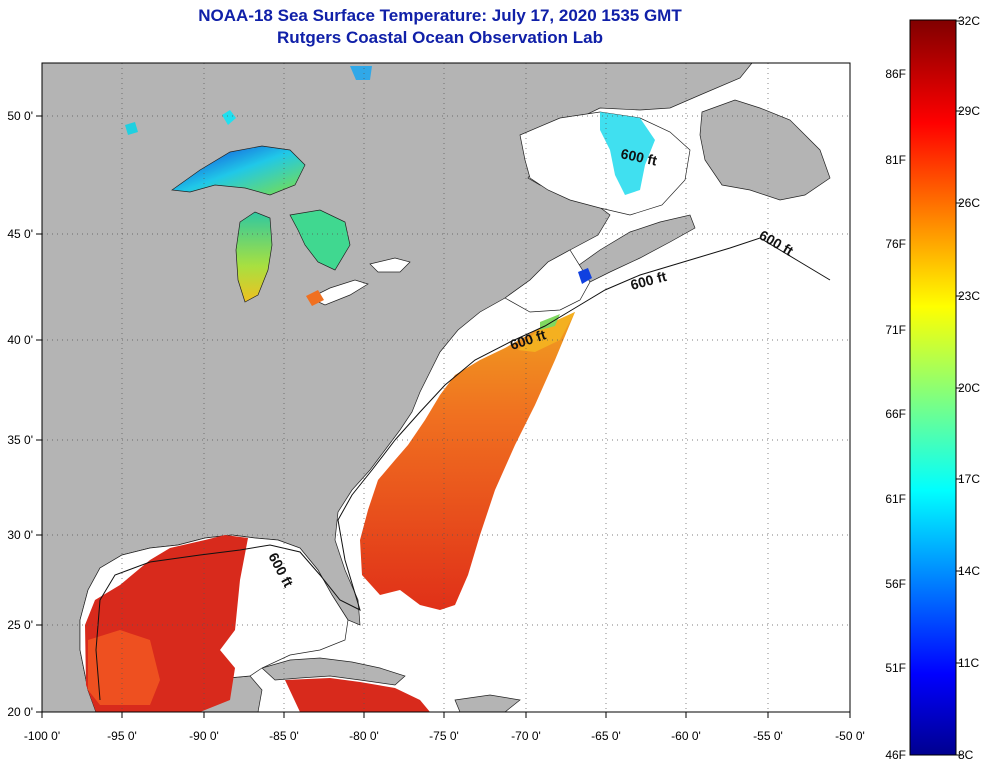 This screenshot has height=770, width=984. I want to click on lon-tick-label: -75 0', so click(444, 736).